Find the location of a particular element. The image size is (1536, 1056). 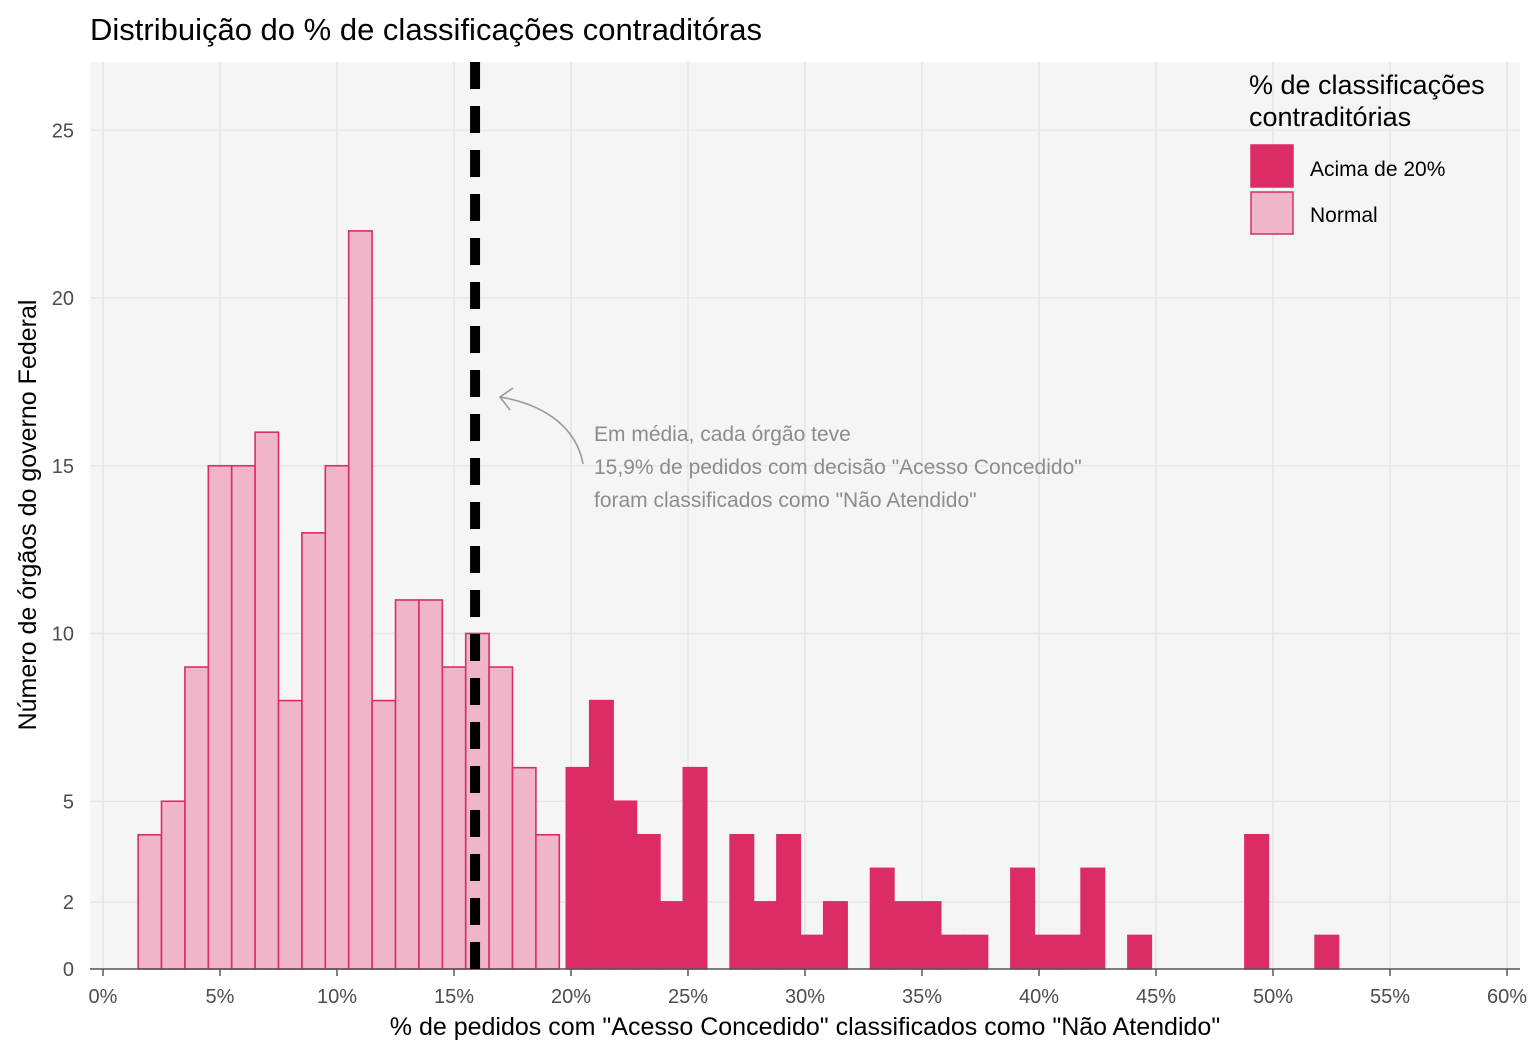

y-tick-label: 10 is located at coordinates (63, 635).